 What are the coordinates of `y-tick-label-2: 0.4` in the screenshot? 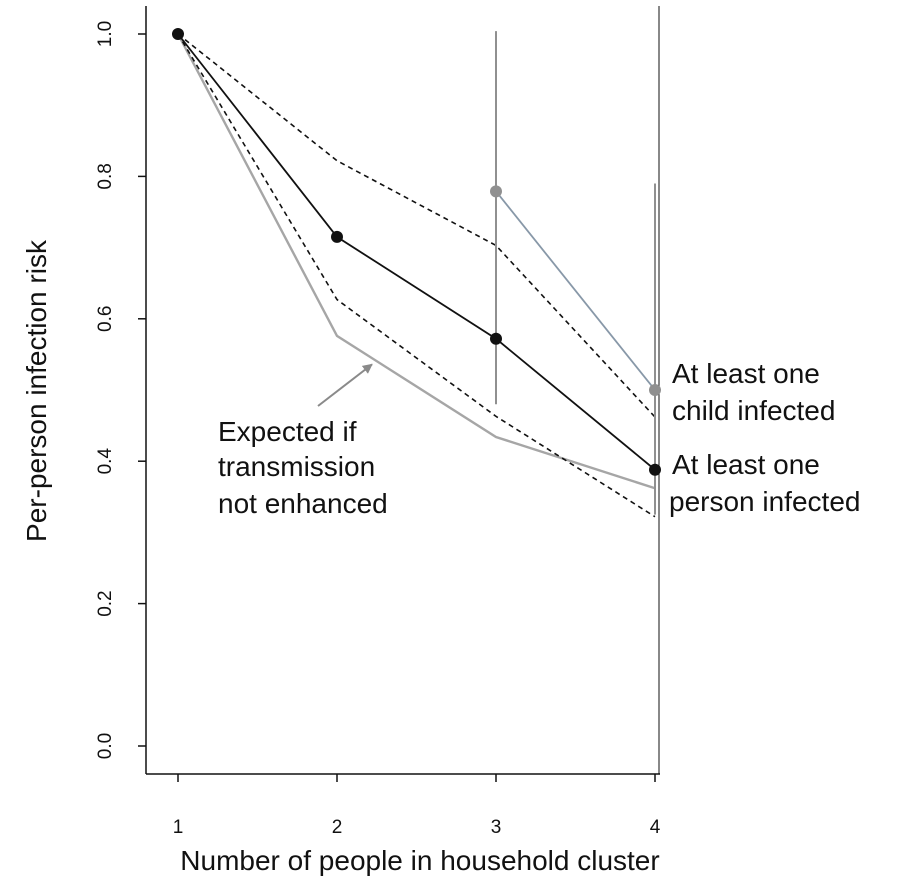 It's located at (105, 461).